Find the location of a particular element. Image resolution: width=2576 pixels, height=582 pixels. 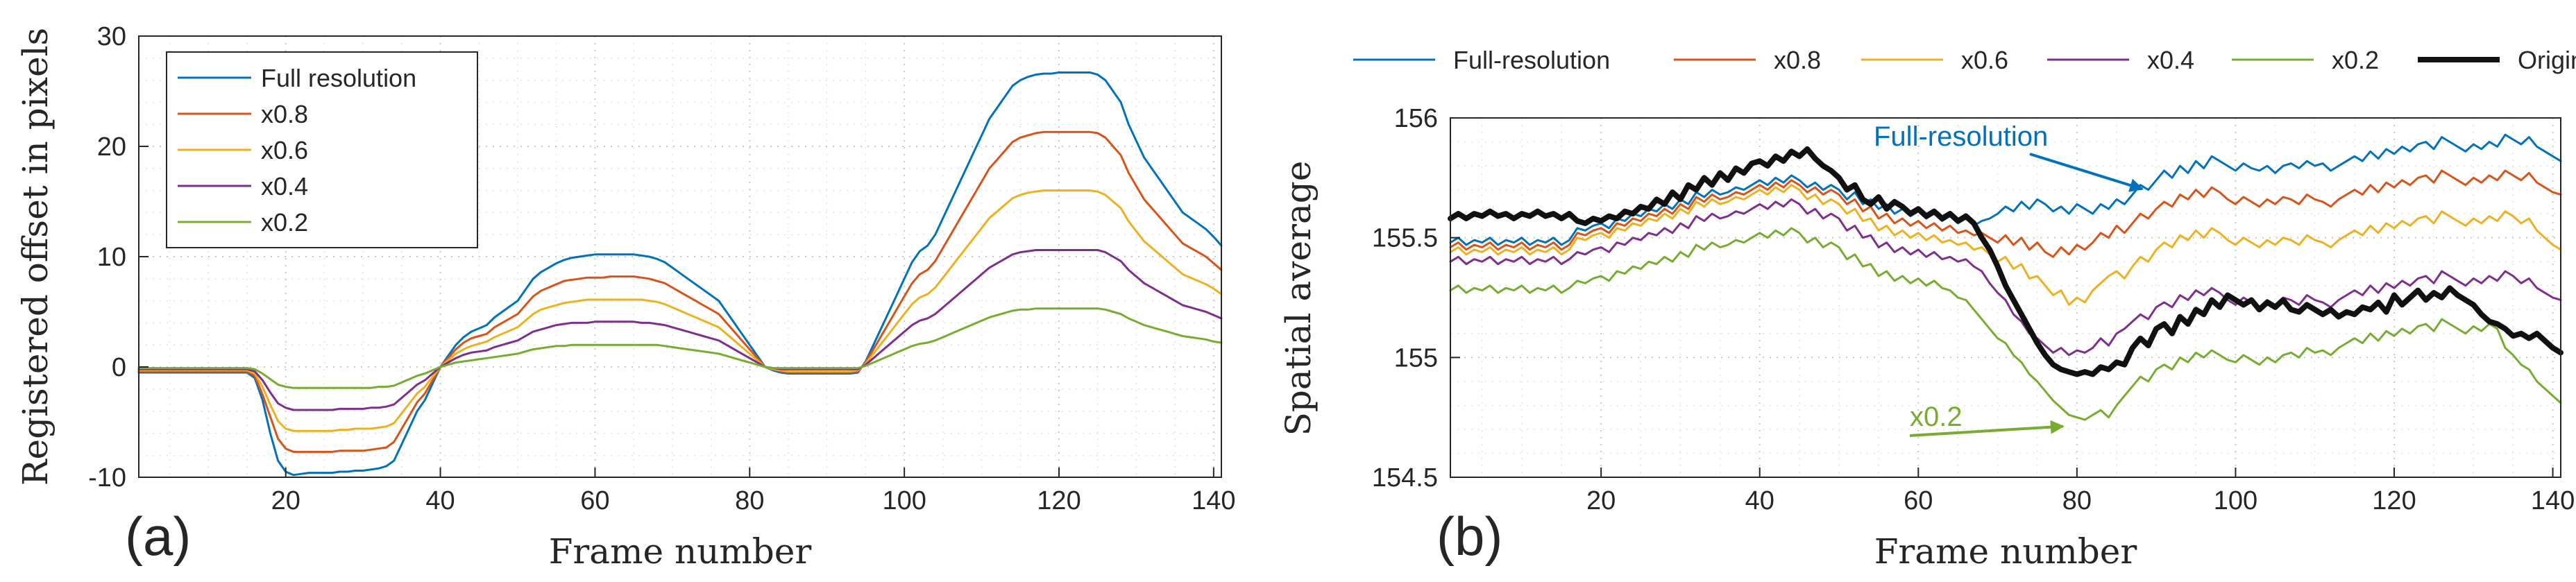

y-tick-label: 156 is located at coordinates (1416, 118).